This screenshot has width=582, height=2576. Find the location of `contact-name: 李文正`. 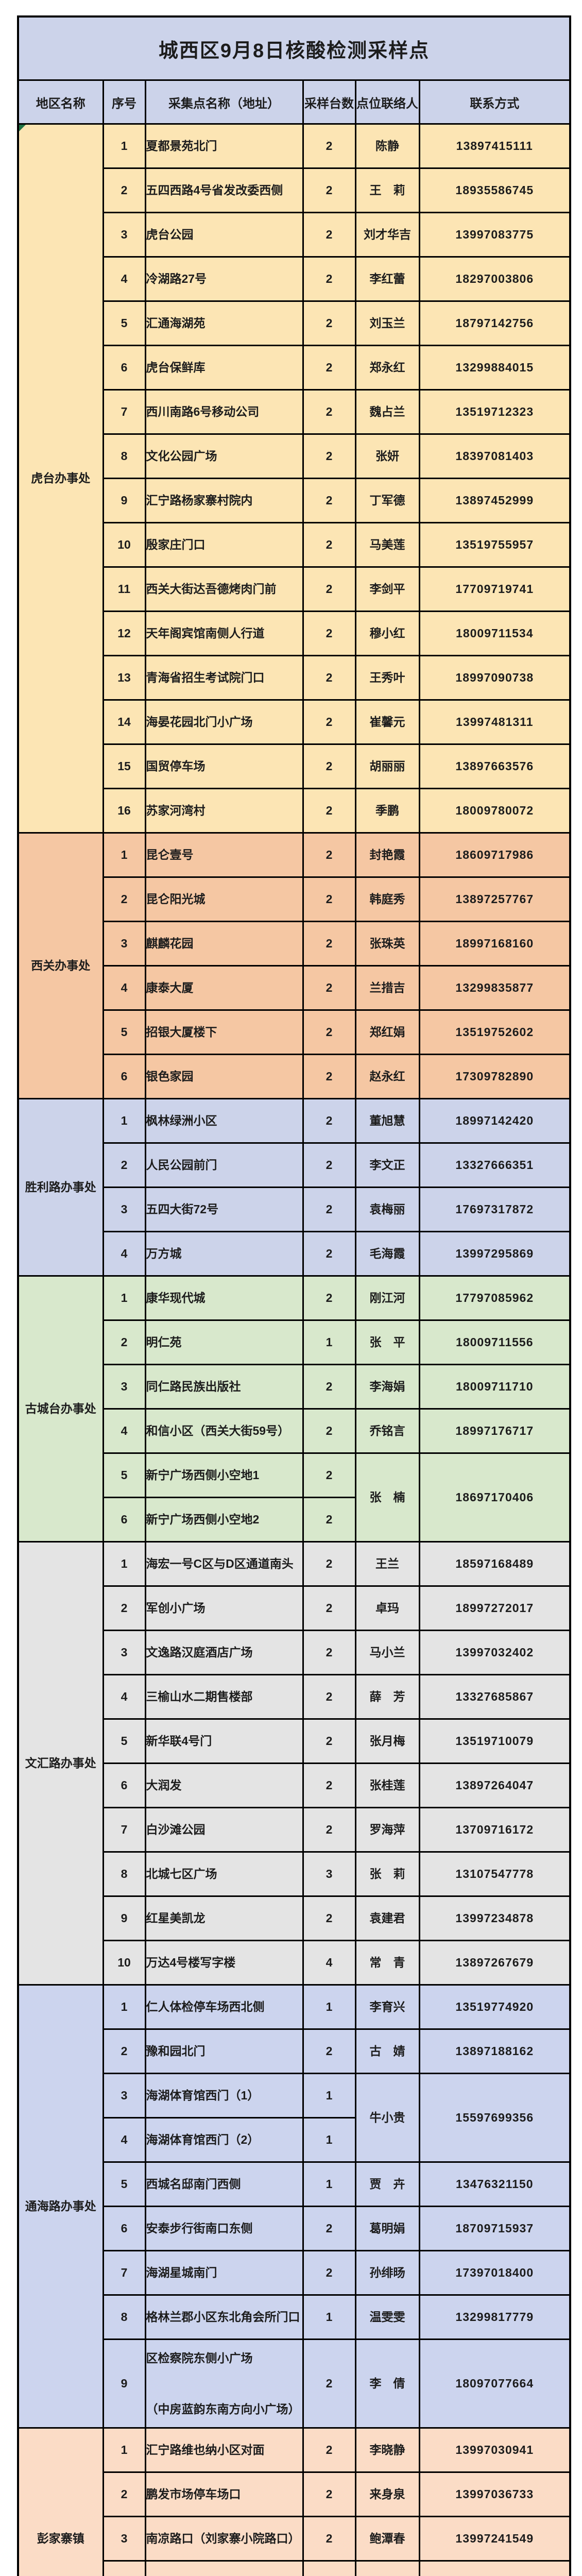

contact-name: 李文正 is located at coordinates (387, 1165).